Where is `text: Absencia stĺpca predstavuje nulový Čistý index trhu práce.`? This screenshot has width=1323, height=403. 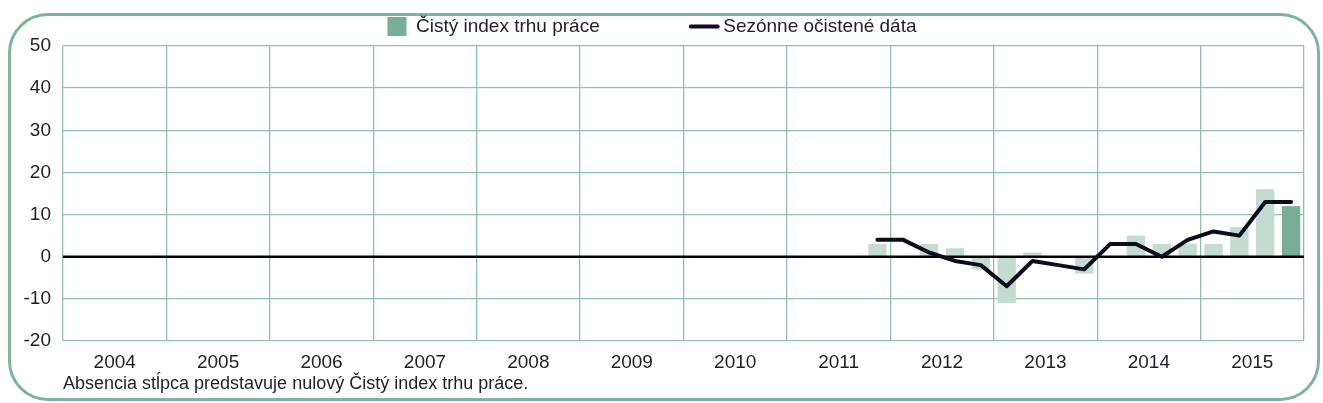 text: Absencia stĺpca predstavuje nulový Čistý index trhu práce. is located at coordinates (296, 383).